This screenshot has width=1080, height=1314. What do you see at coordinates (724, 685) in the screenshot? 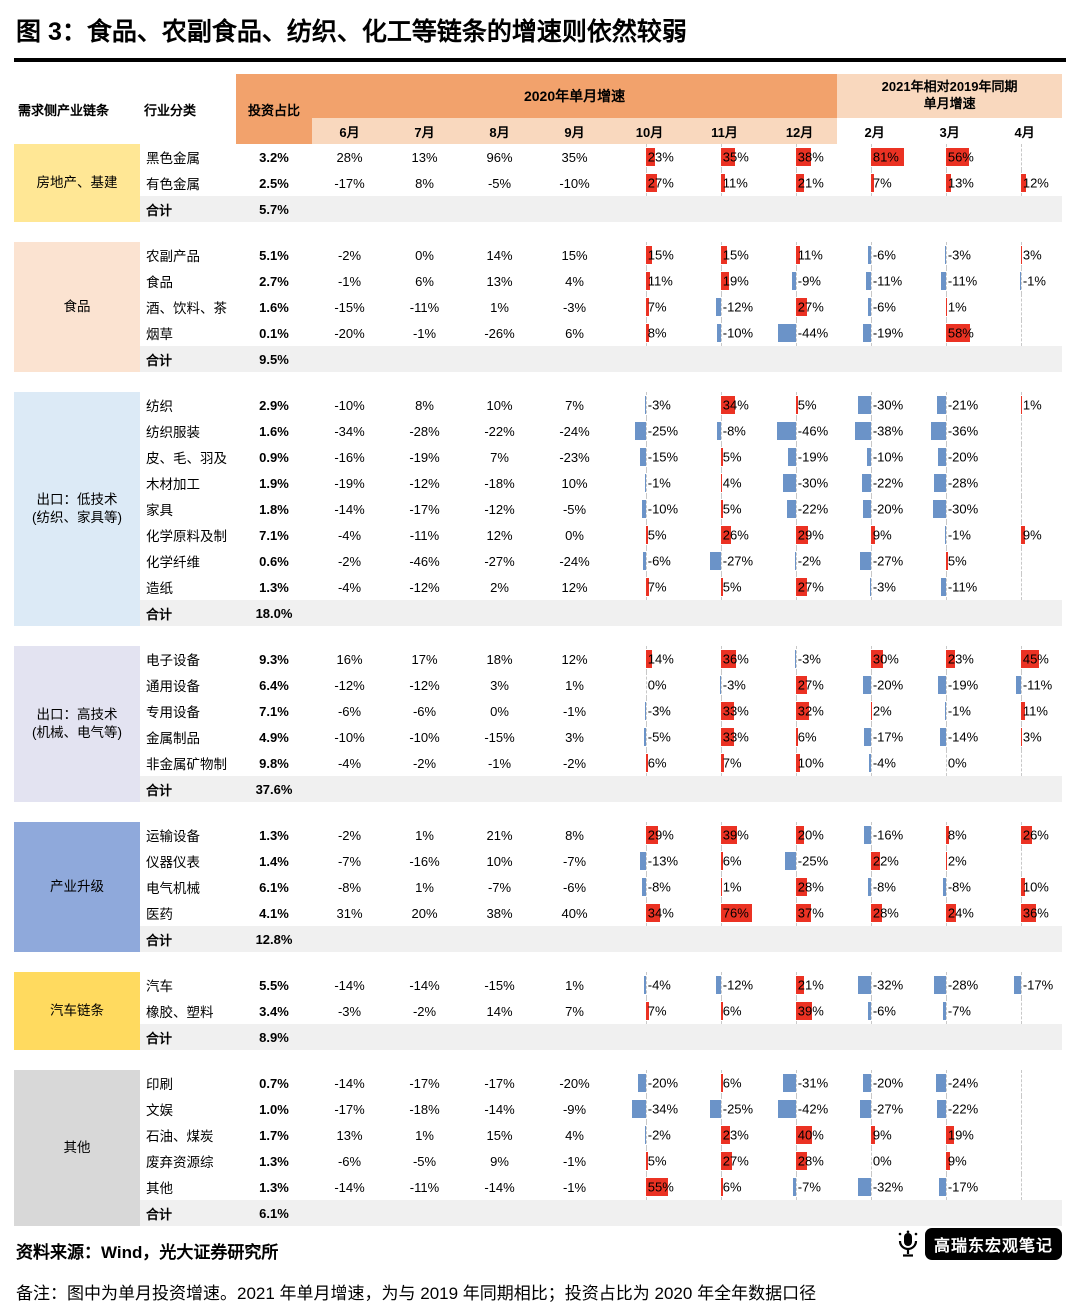
I see `growth-bar-cell: -3%` at bounding box center [724, 685].